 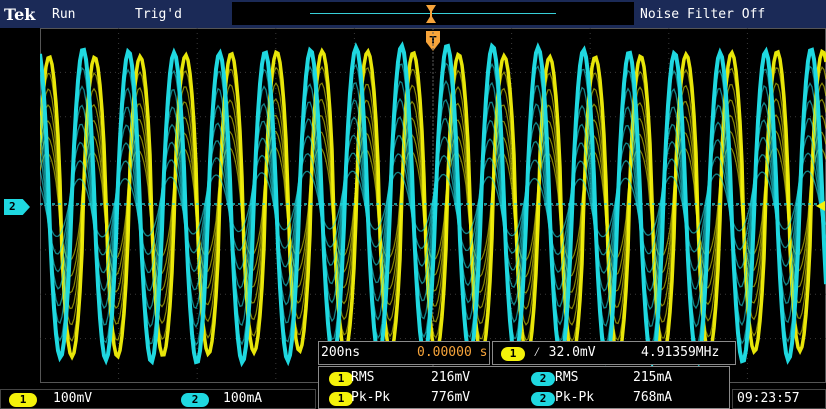 What do you see at coordinates (451, 397) in the screenshot?
I see `meas-ch1-pkpk-value: 776mV` at bounding box center [451, 397].